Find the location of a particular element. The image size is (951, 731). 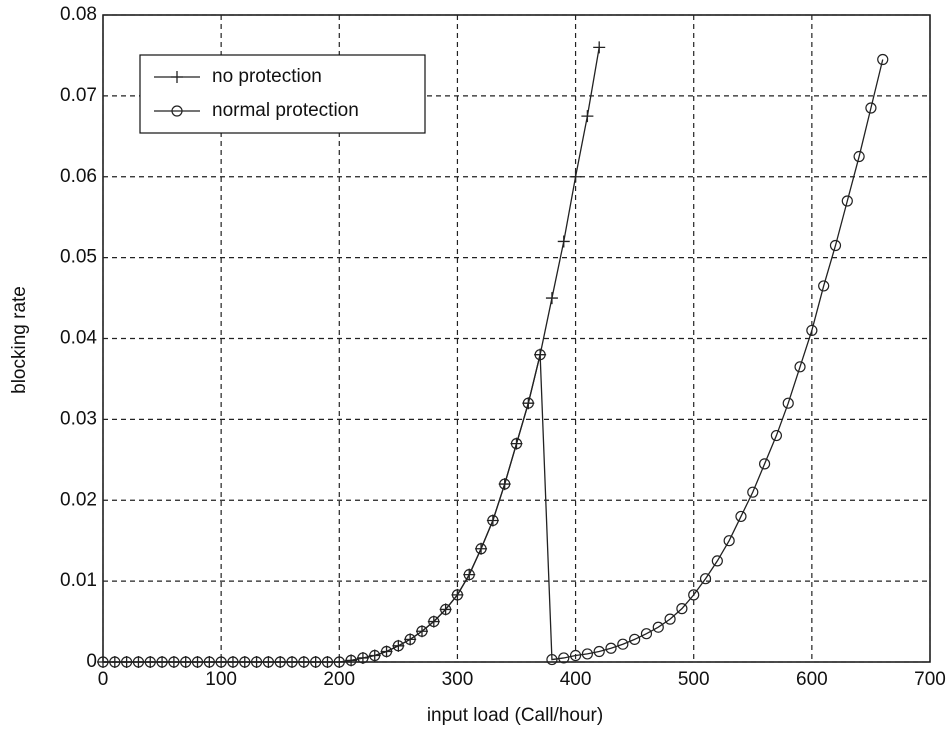

y-axis-label: blocking rate is located at coordinates (19, 340).